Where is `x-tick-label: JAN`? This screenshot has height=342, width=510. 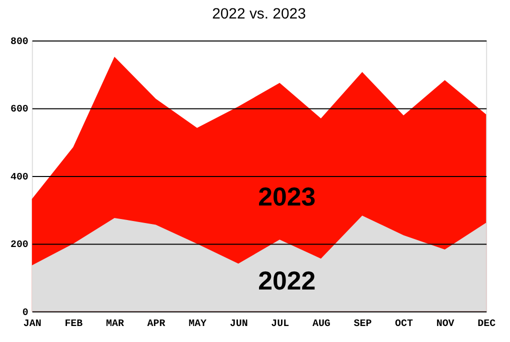
x-tick-label: JAN is located at coordinates (32, 323).